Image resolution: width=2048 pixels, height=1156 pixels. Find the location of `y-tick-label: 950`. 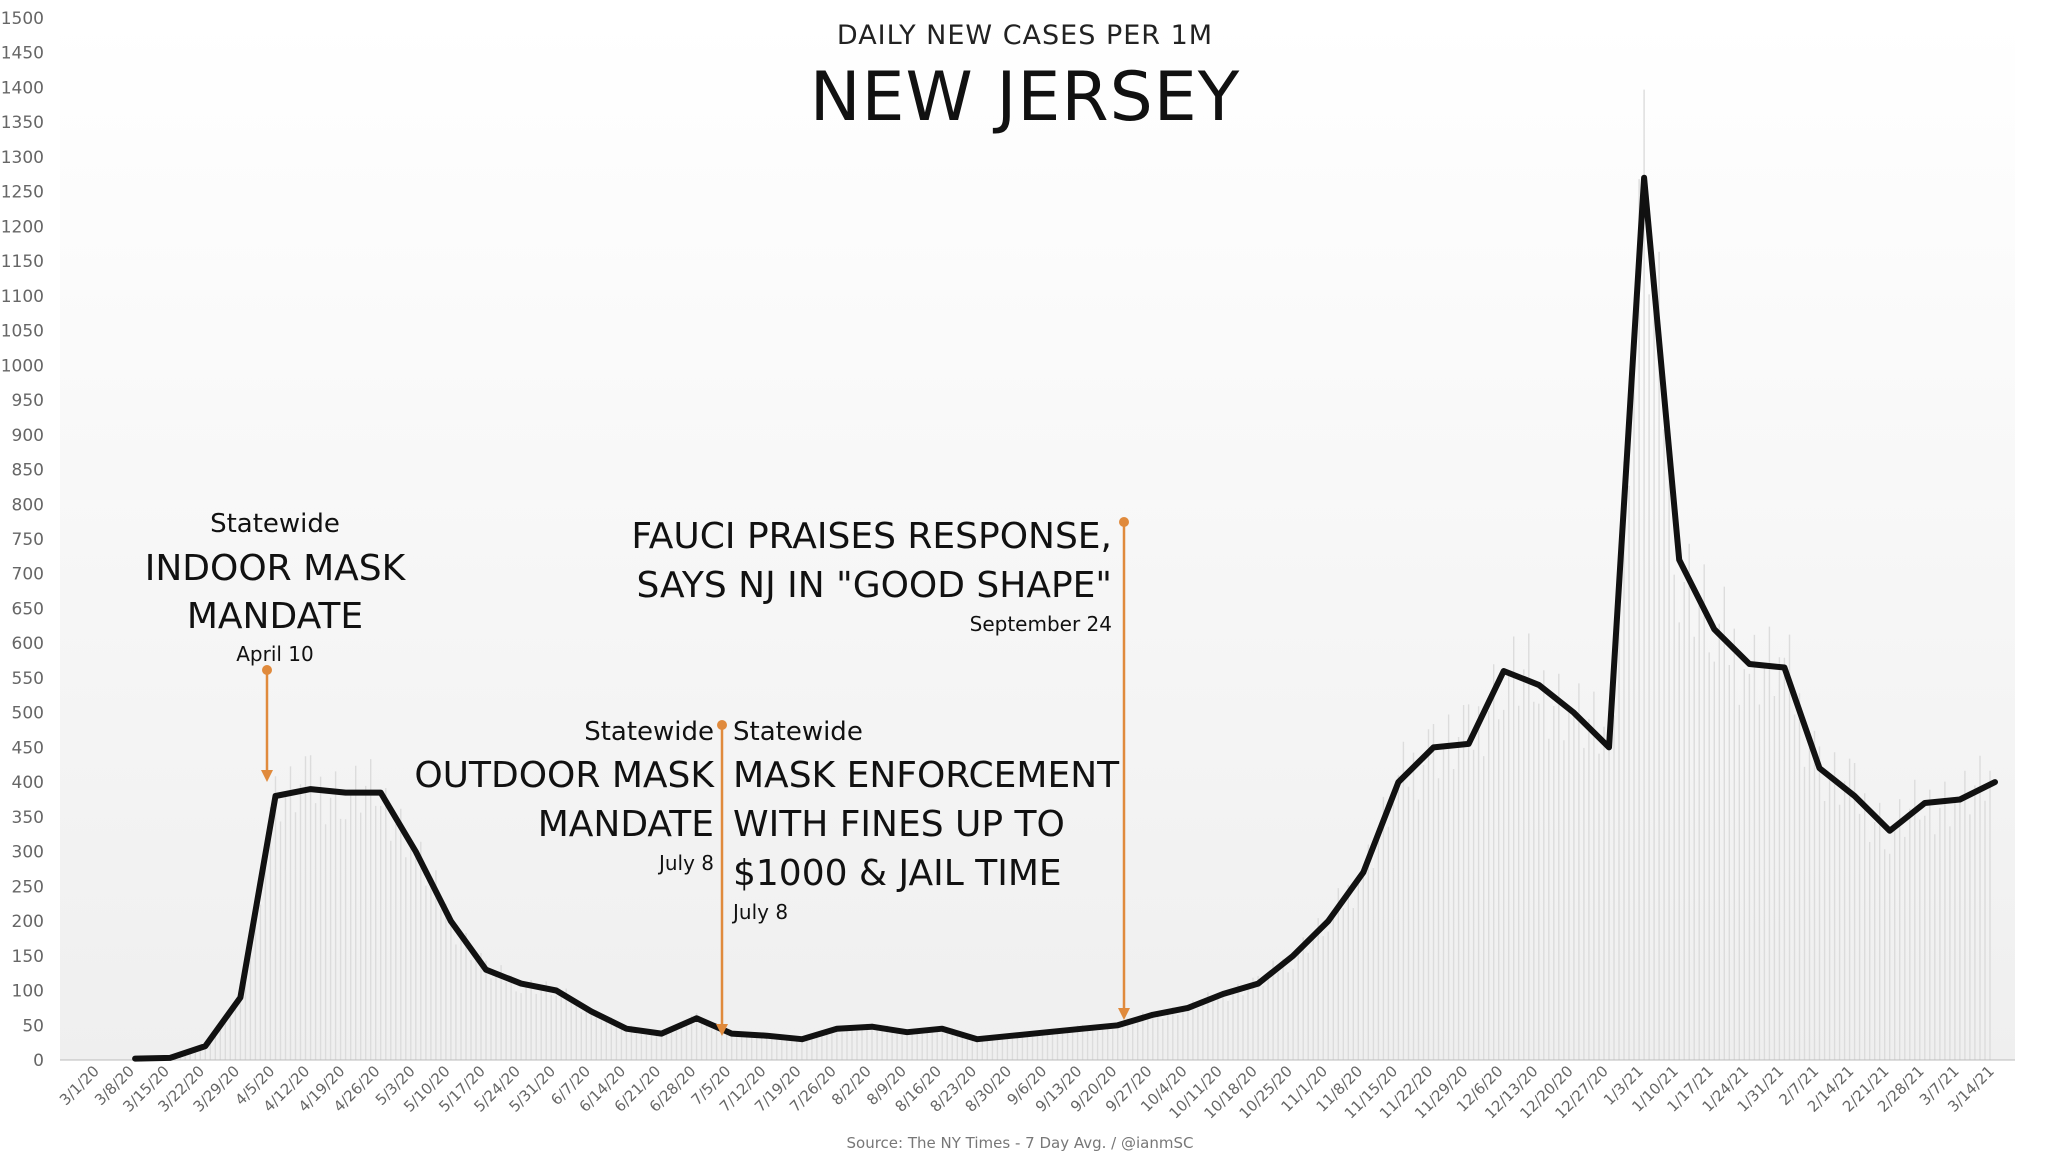

y-tick-label: 950 is located at coordinates (28, 401).